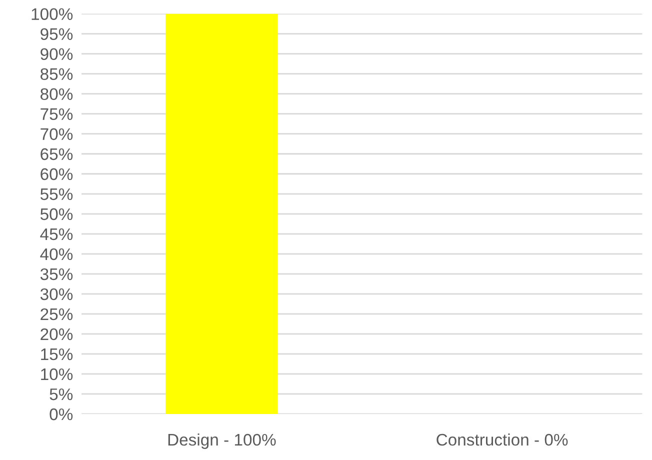  Describe the element at coordinates (56, 334) in the screenshot. I see `y-tick-label: 20%` at that location.